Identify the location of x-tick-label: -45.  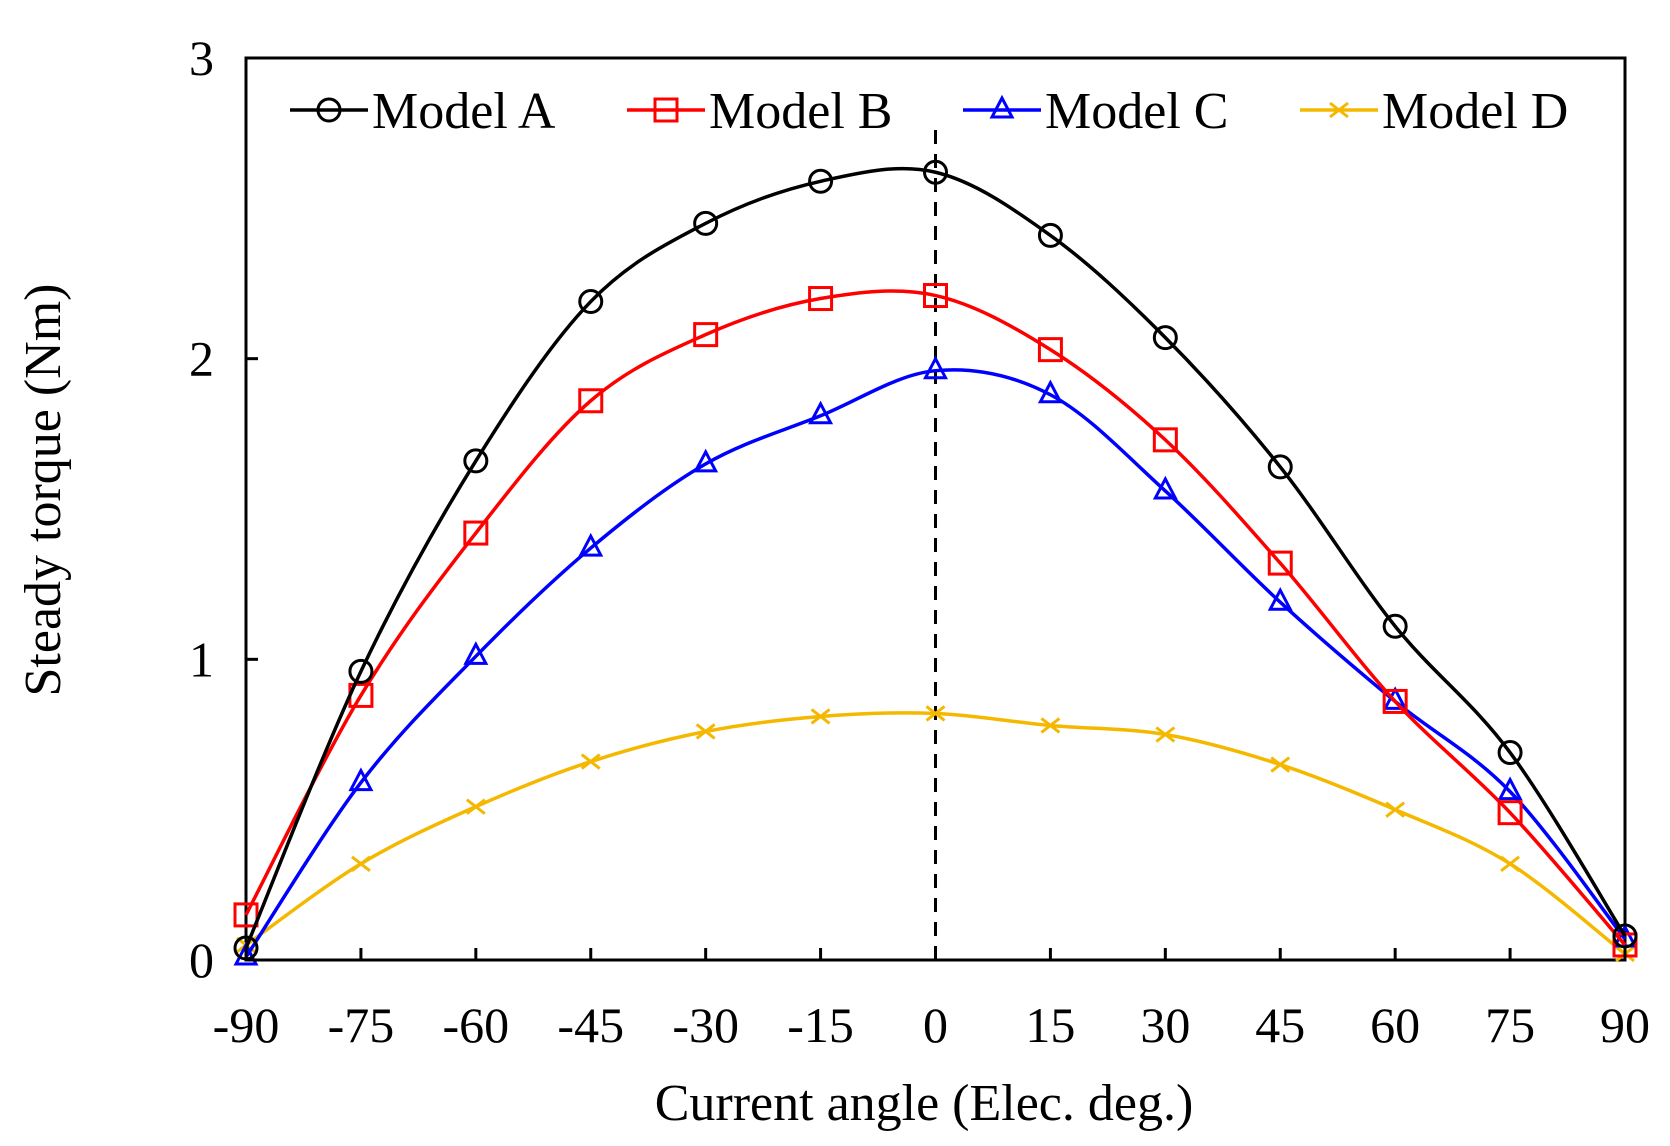
(590, 1025).